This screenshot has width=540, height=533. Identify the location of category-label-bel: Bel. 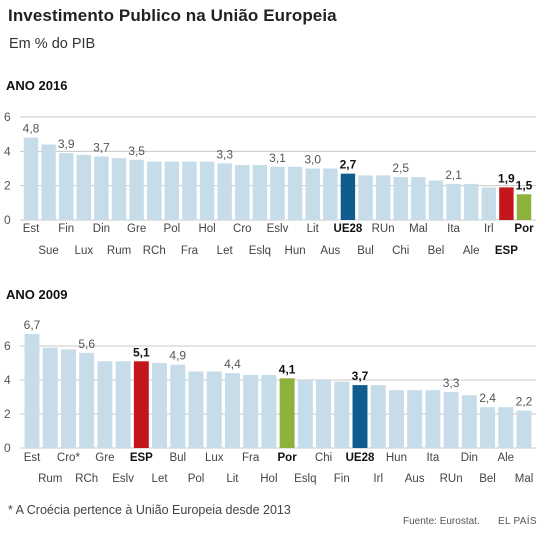
(436, 251).